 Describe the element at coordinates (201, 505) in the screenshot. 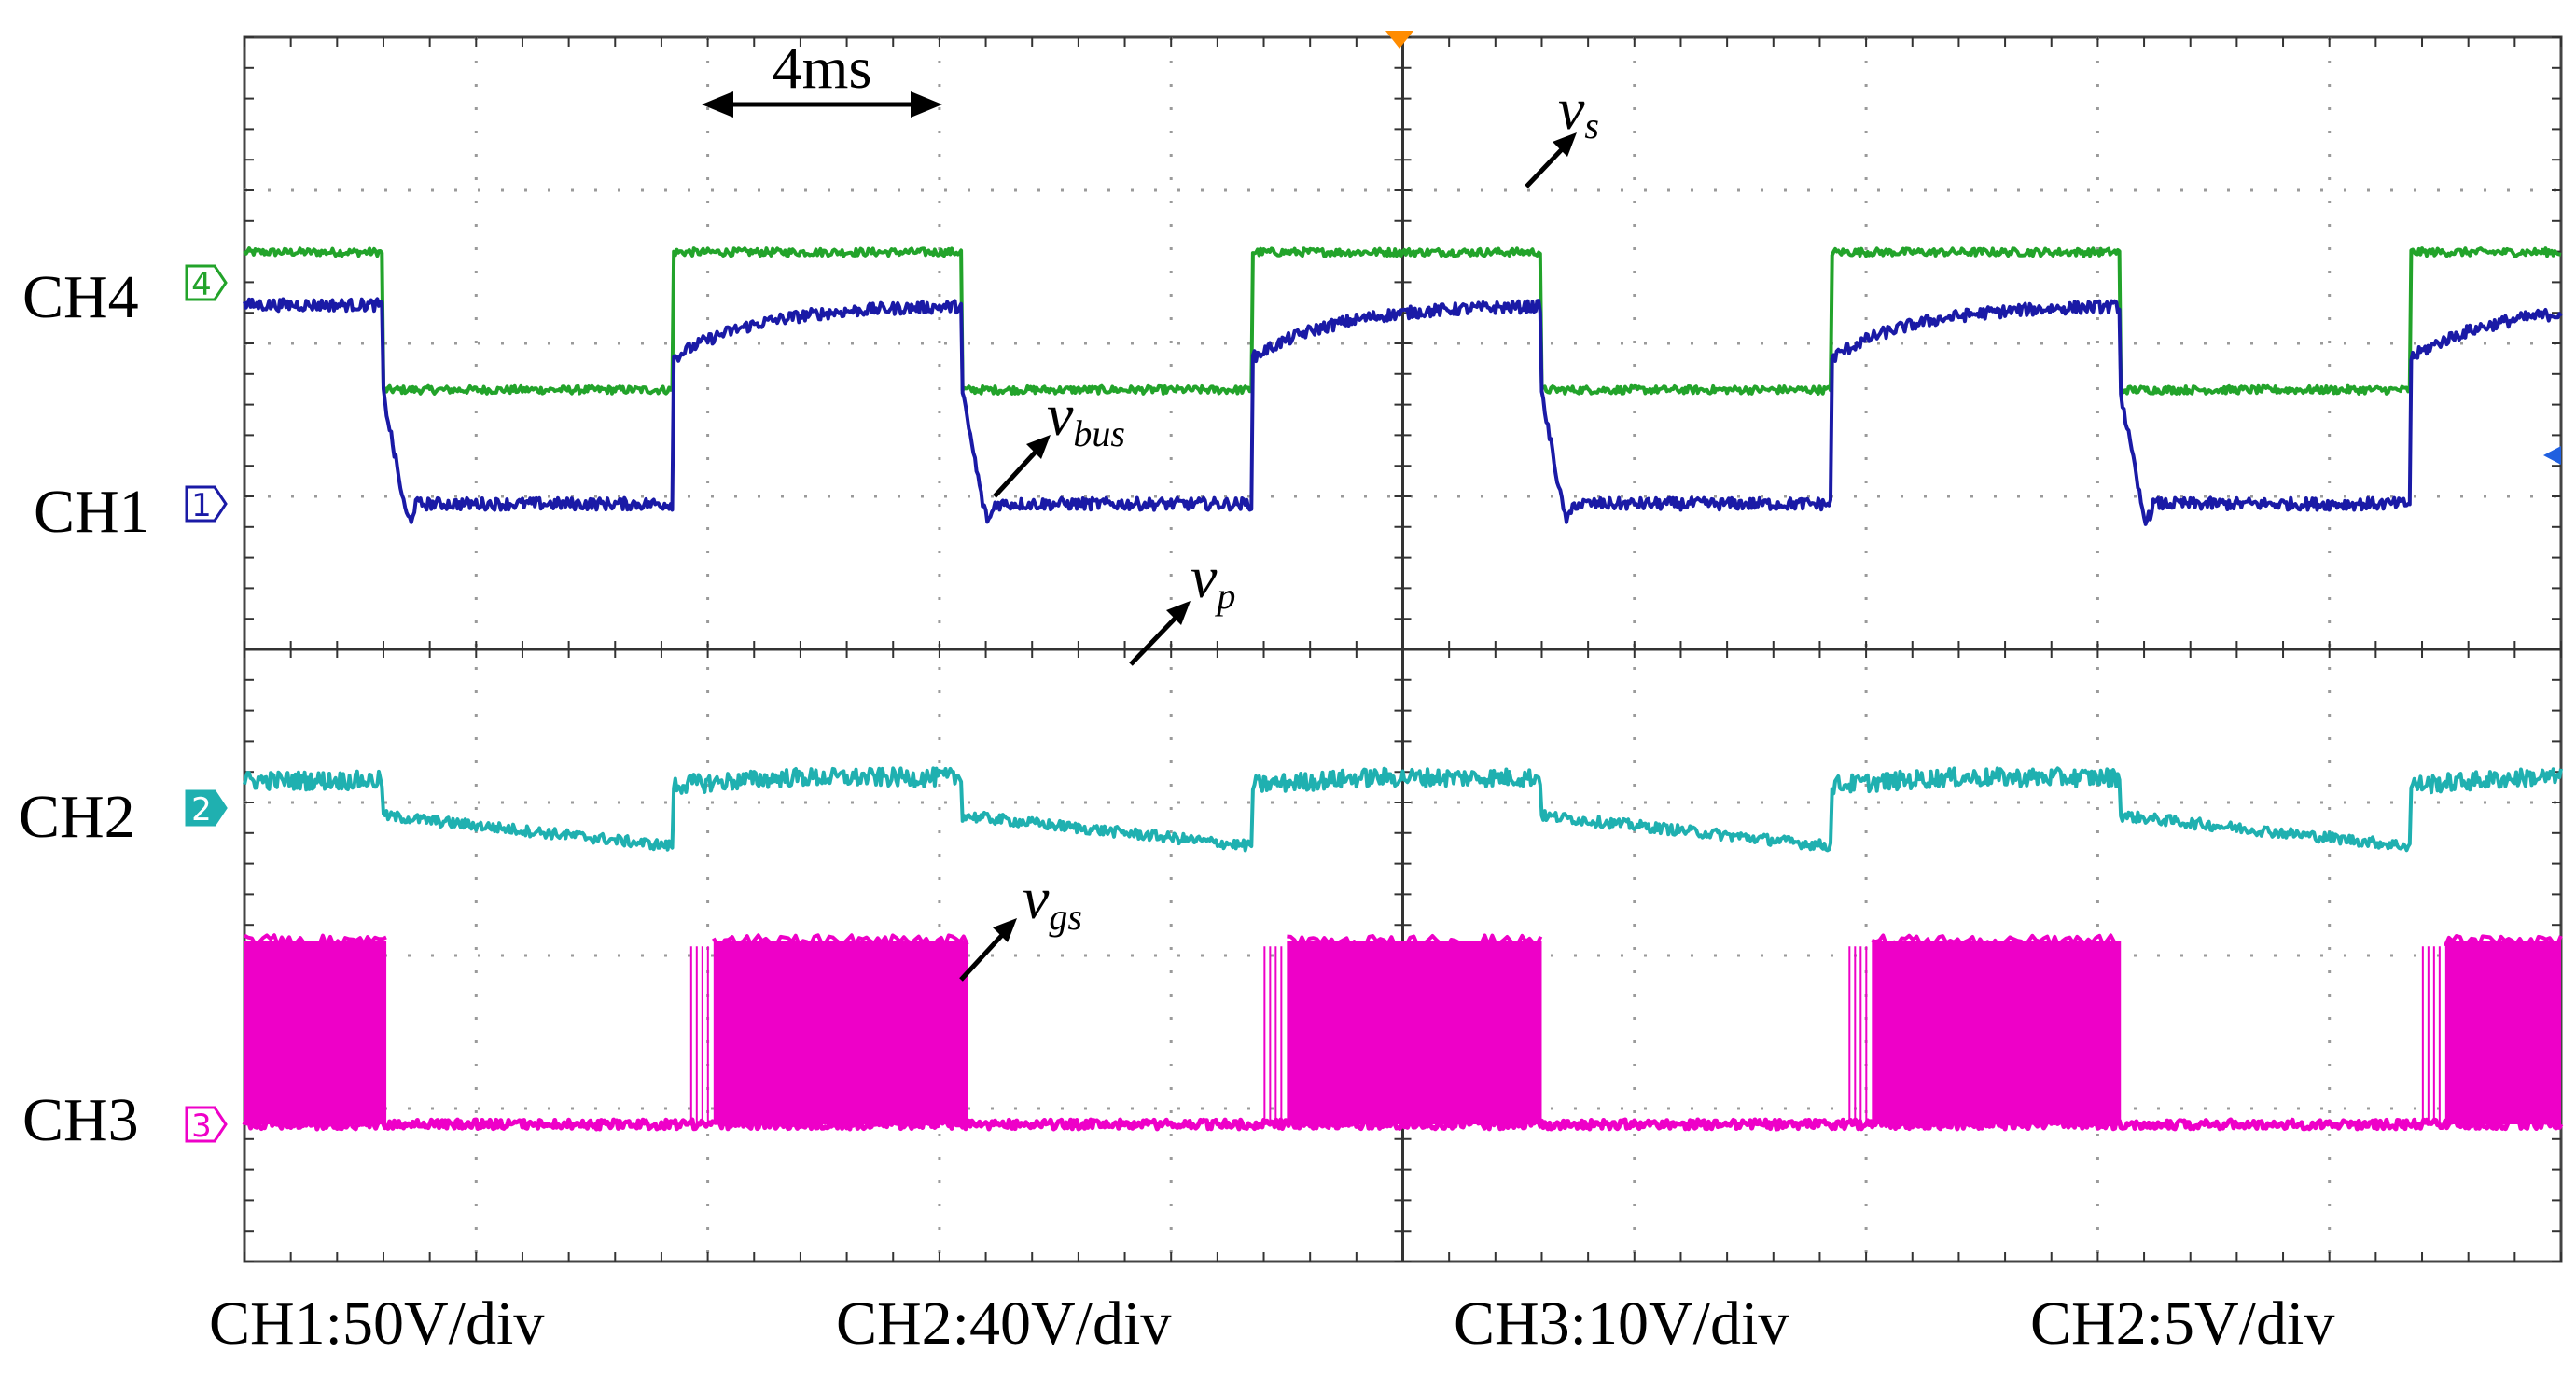

I see `channel-marker-number: 1` at that location.